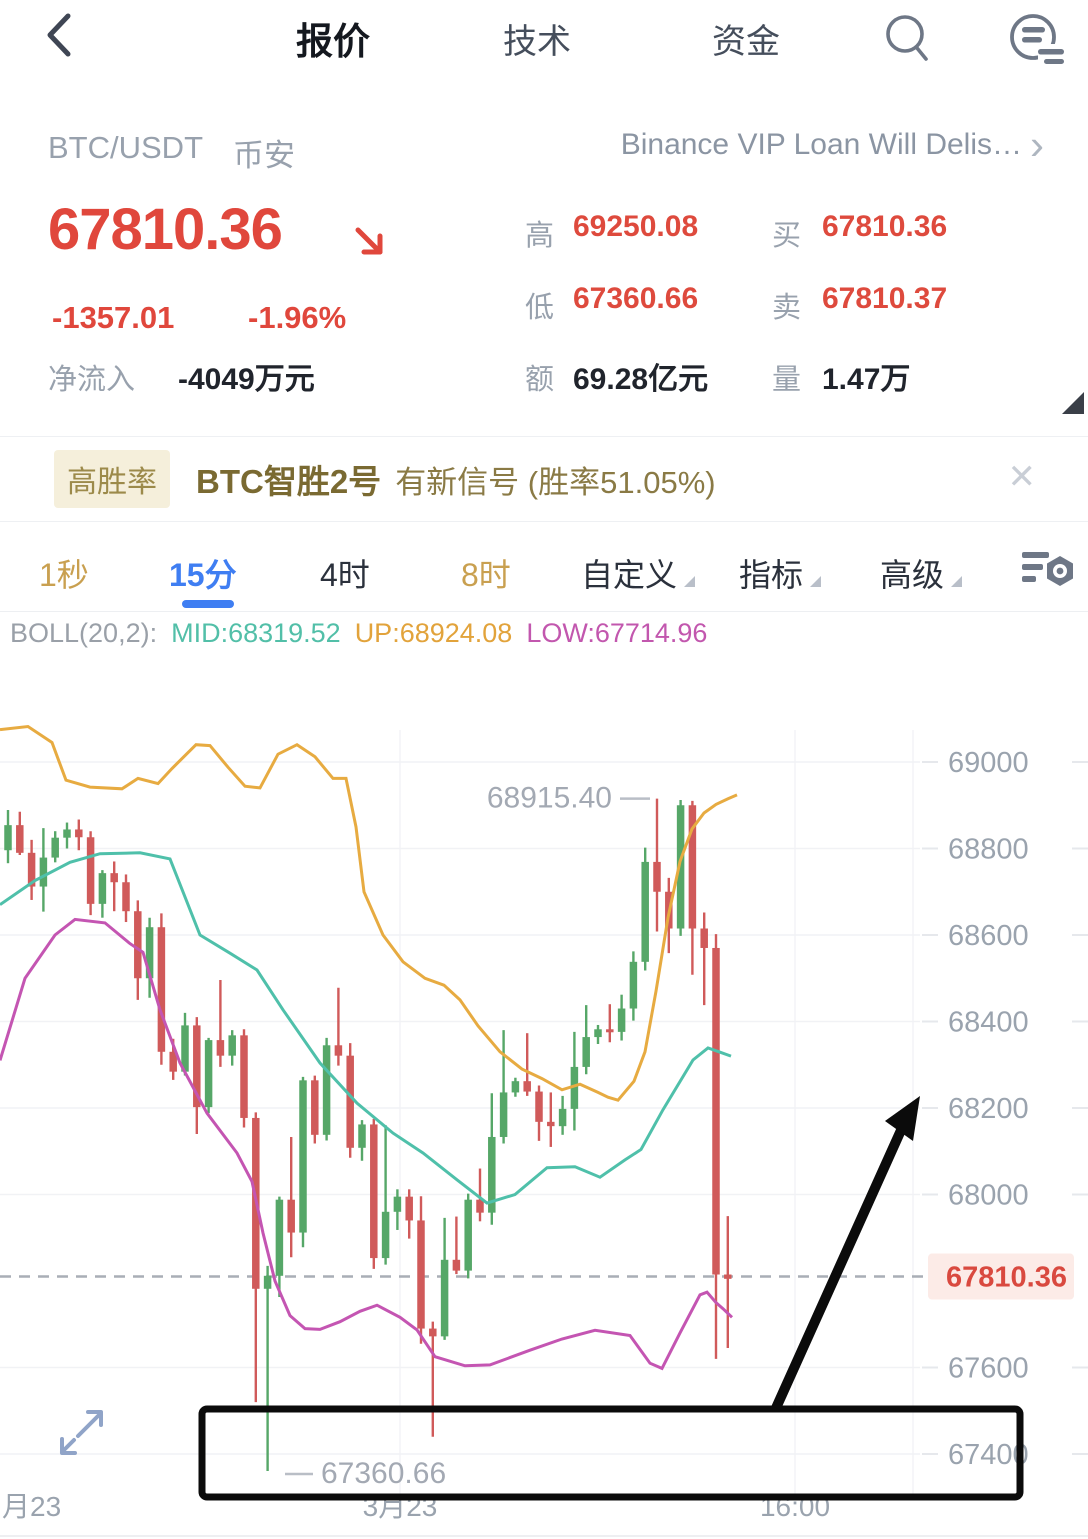  Describe the element at coordinates (246, 379) in the screenshot. I see `net-inflow-value: -4049万元` at that location.